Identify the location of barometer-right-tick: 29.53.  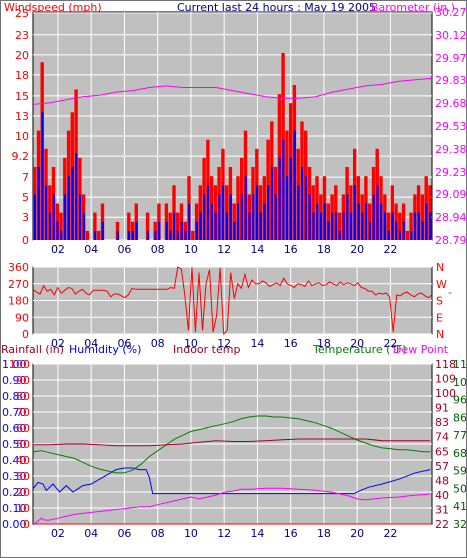
(450, 126).